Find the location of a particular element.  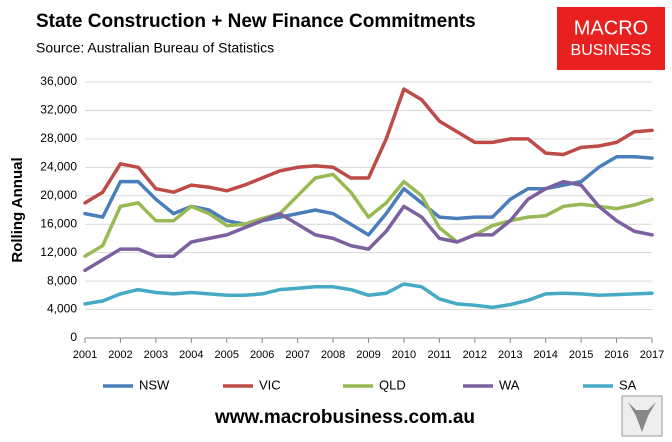

x-tick-label: 2001 is located at coordinates (85, 355).